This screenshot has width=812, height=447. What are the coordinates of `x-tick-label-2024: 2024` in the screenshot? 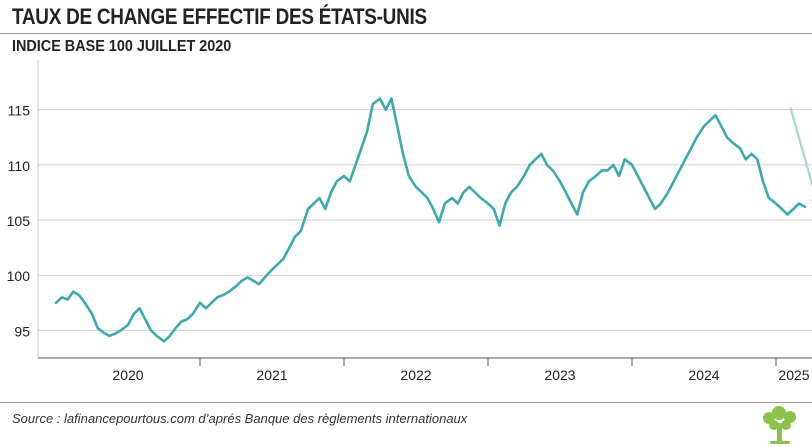 It's located at (703, 375).